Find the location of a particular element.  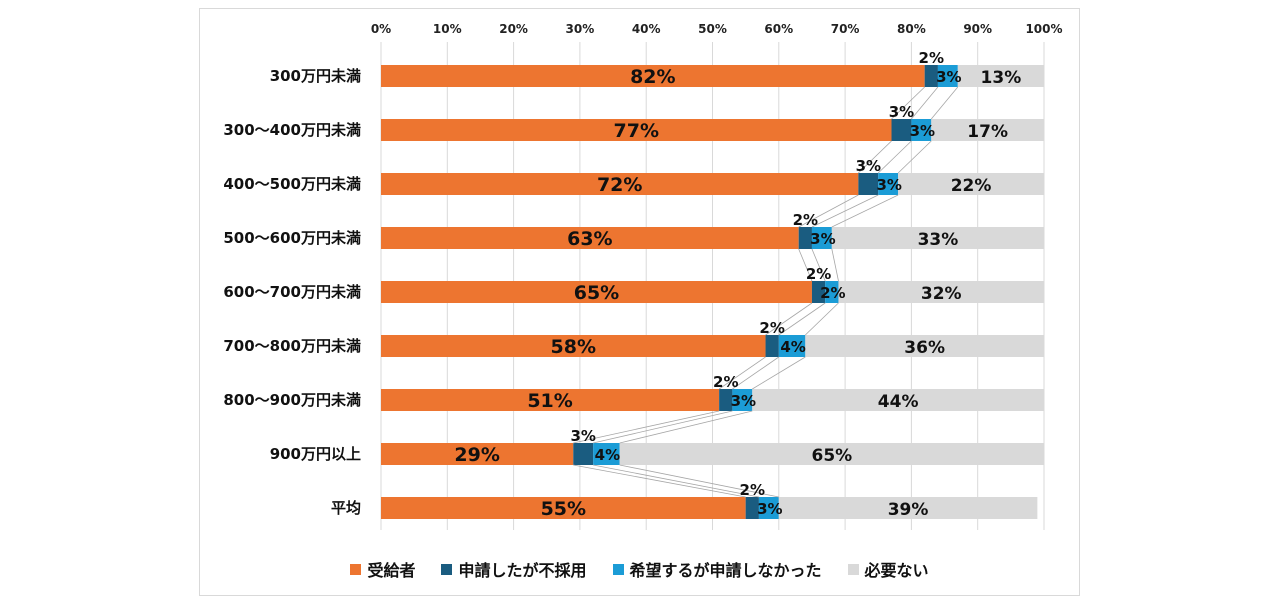

legend-item: 受給者 is located at coordinates (382, 569).